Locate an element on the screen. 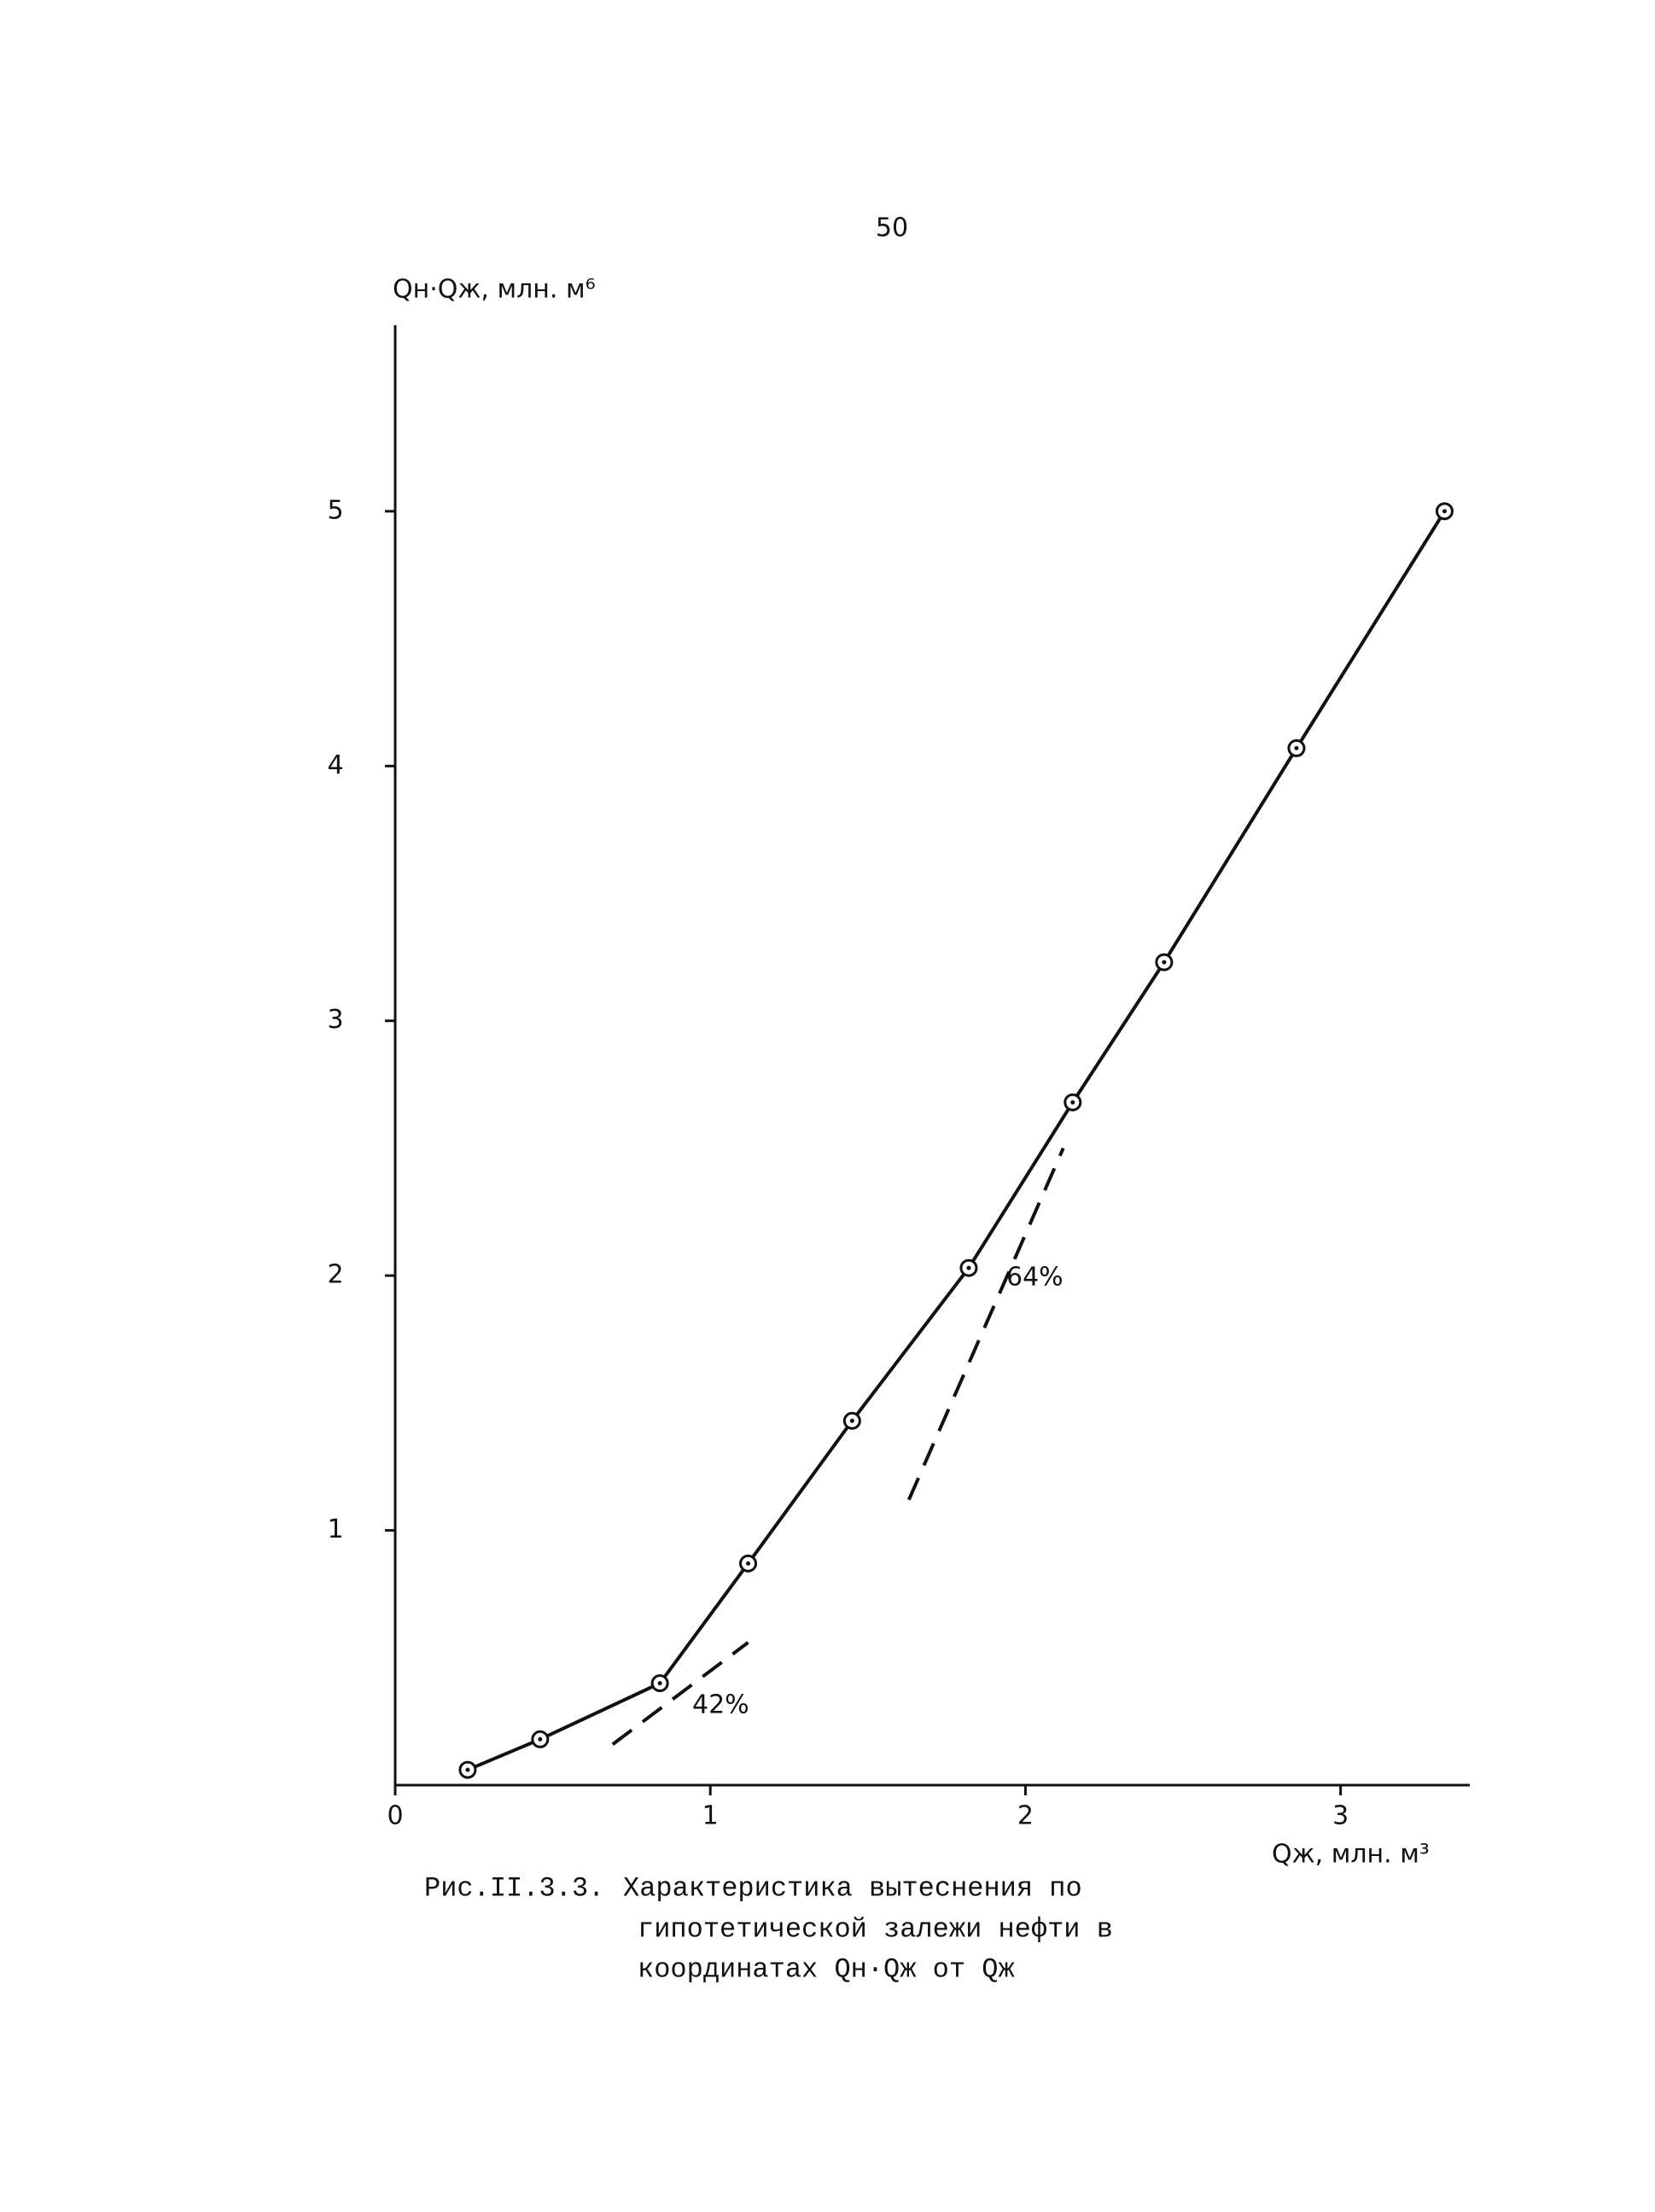 The width and height of the screenshot is (1655, 2212). y-tick-label: 4 is located at coordinates (335, 765).